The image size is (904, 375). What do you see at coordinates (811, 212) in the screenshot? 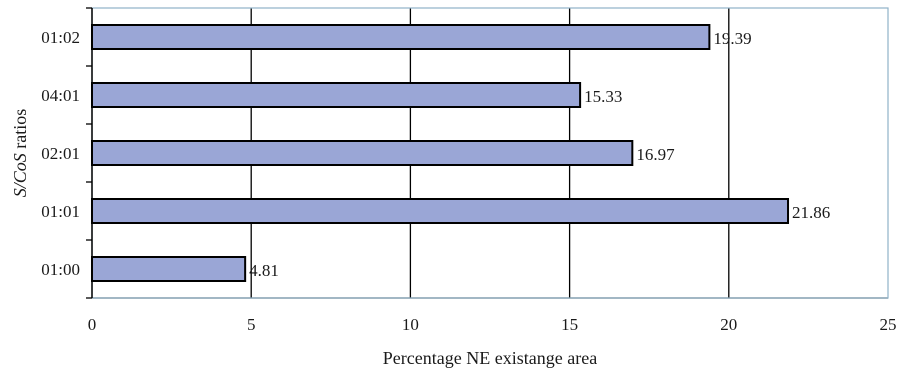
I see `bar-value-label: 21.86` at bounding box center [811, 212].